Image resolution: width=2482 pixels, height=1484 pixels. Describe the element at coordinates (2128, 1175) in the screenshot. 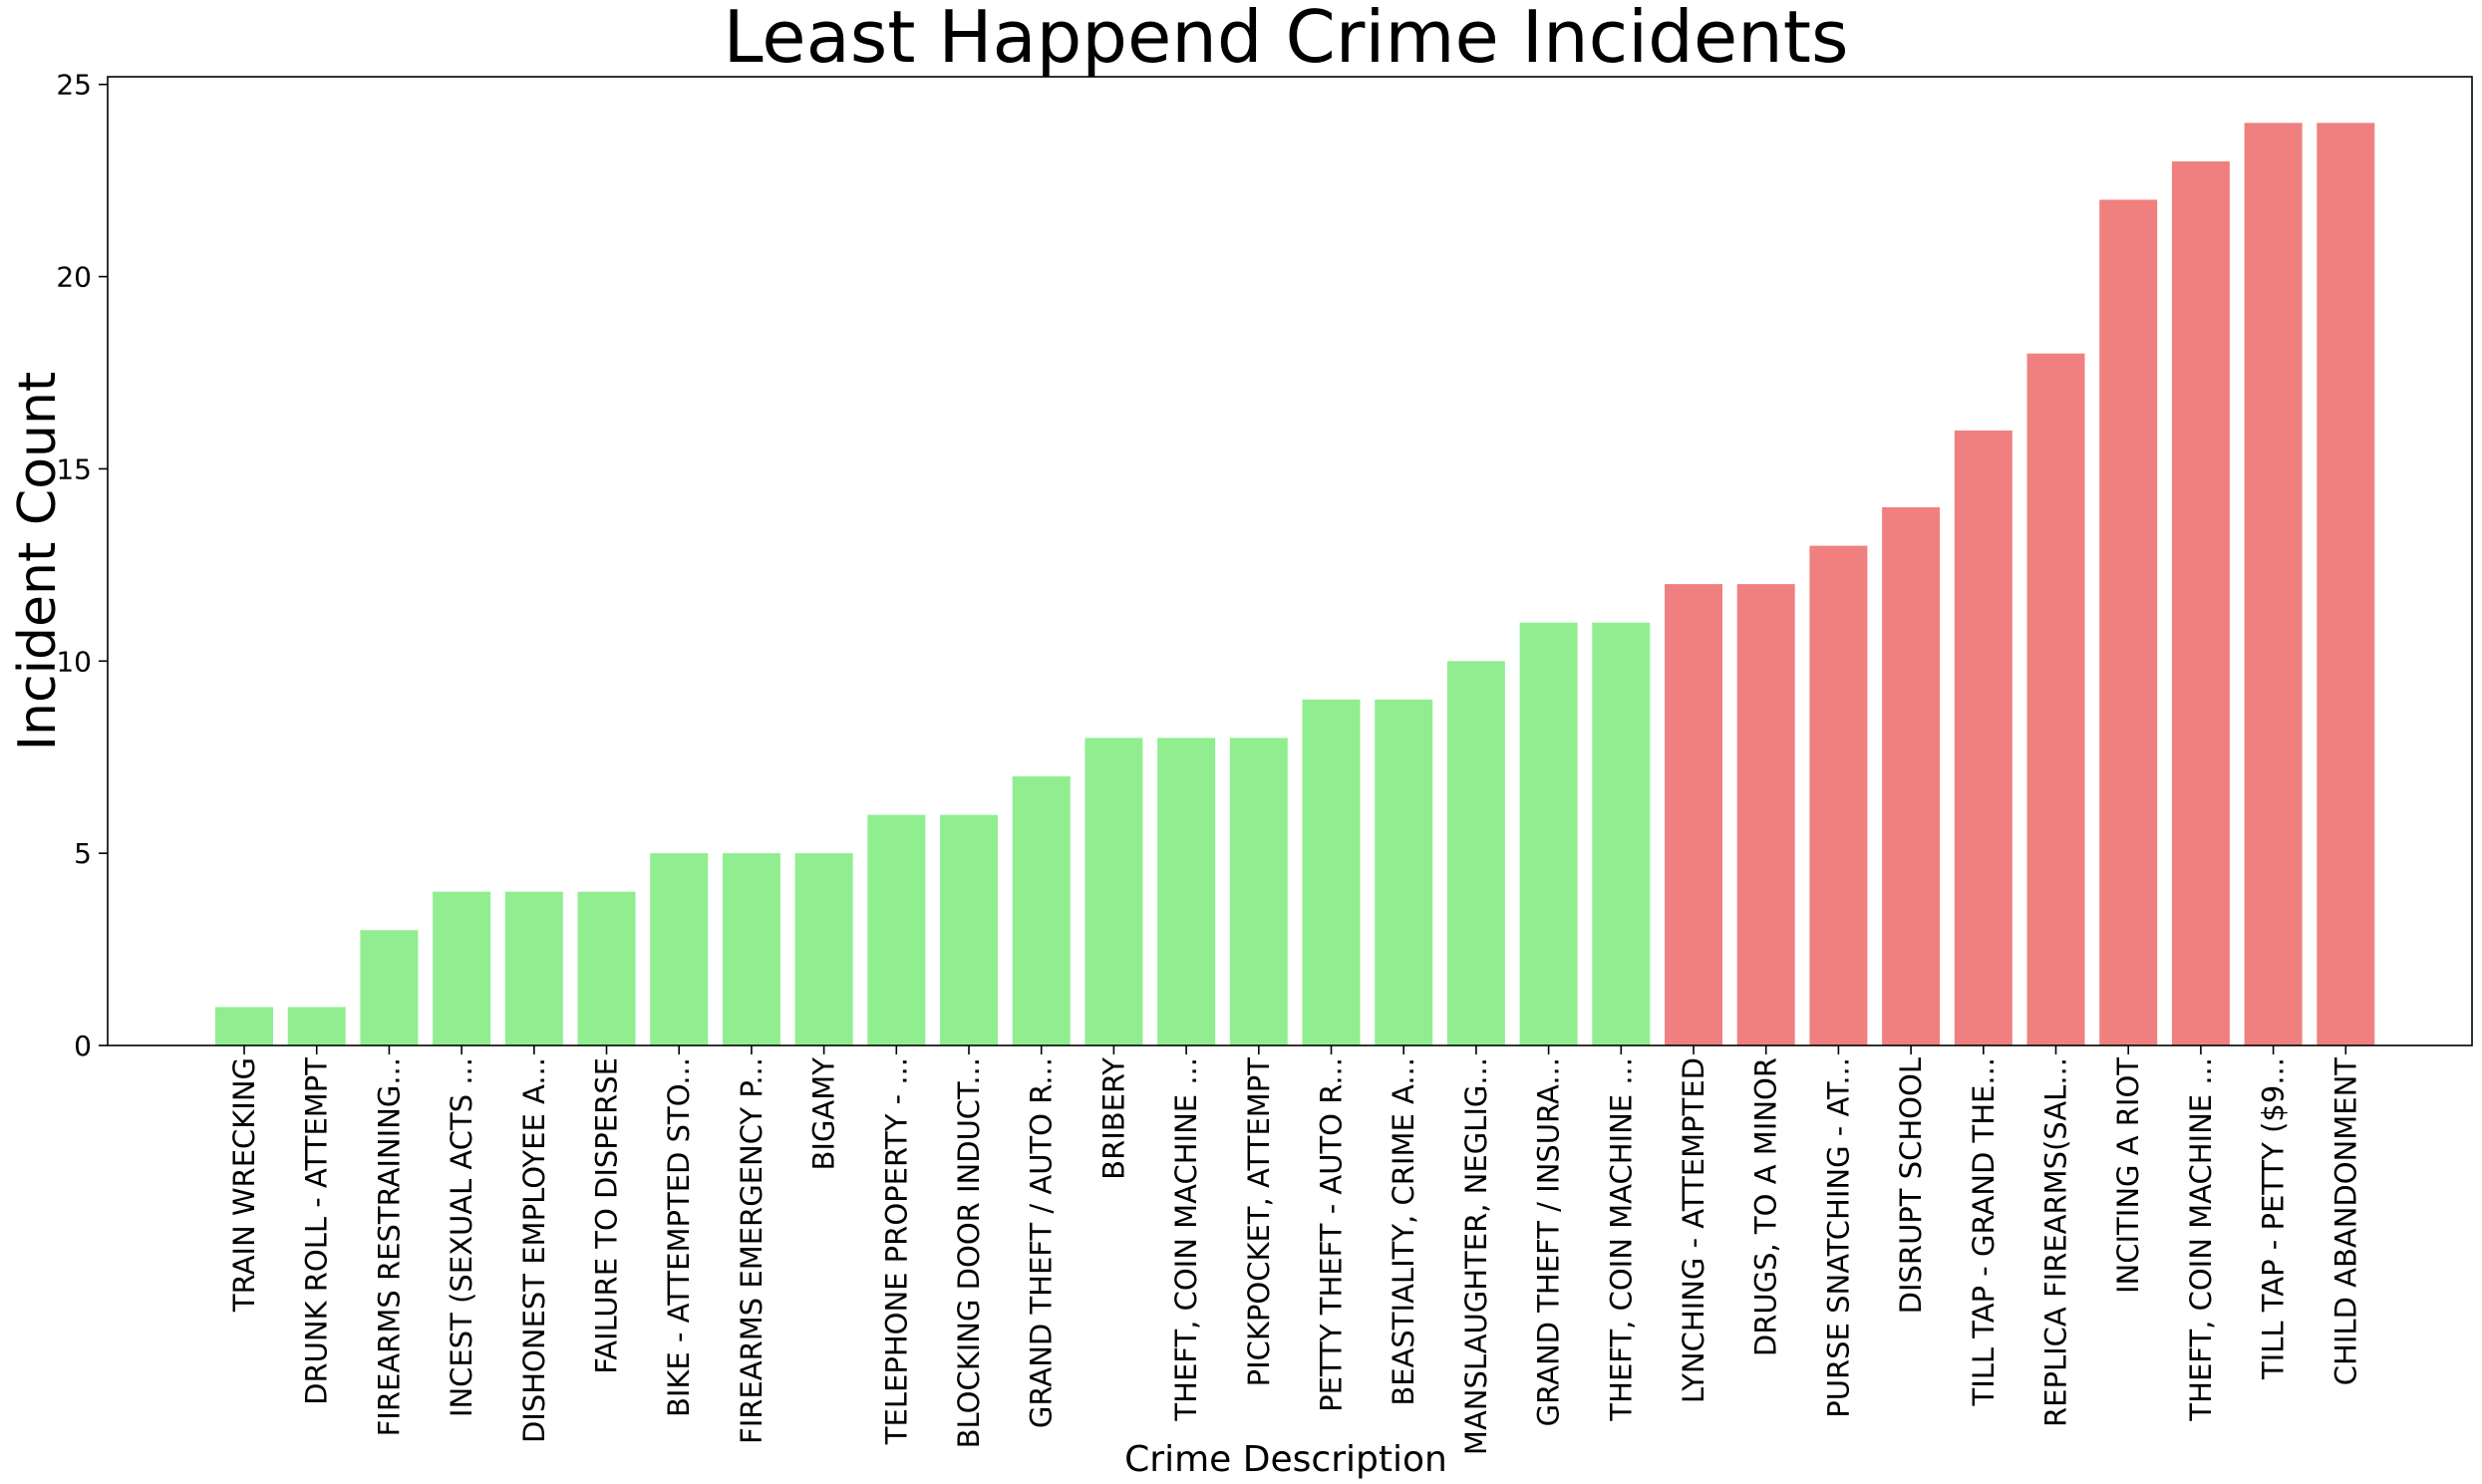

I see `x-tick-label: INCITING A RIOT` at that location.